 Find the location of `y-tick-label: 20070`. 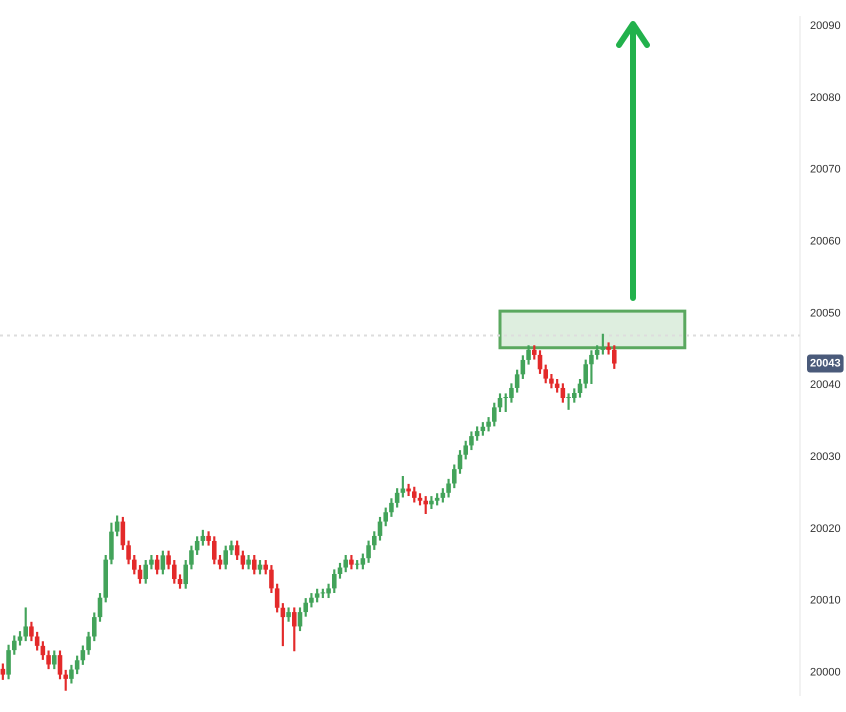

y-tick-label: 20070 is located at coordinates (825, 170).